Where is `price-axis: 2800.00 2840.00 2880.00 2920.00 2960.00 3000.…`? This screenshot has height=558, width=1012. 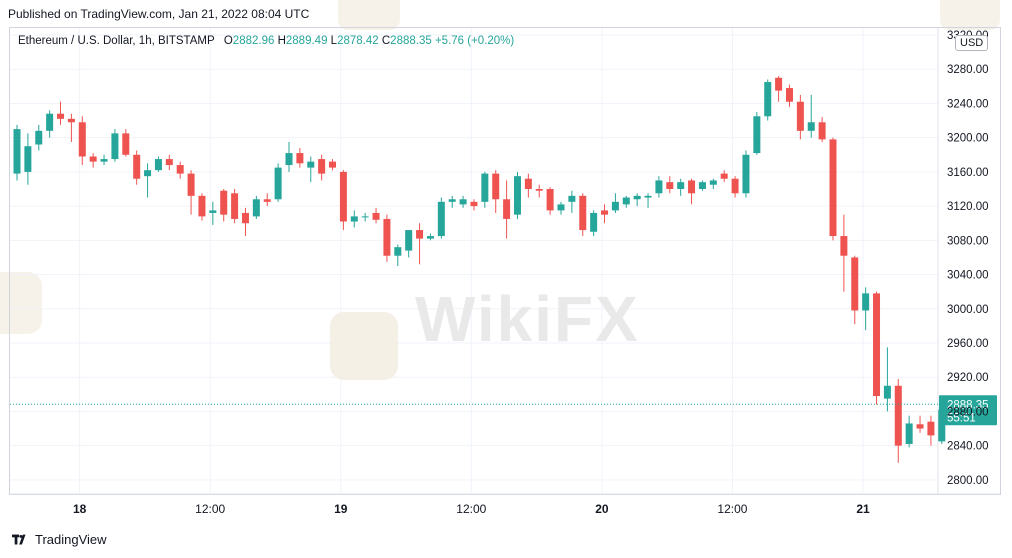 price-axis: 2800.00 2840.00 2880.00 2920.00 2960.00 3000.… is located at coordinates (968, 258).